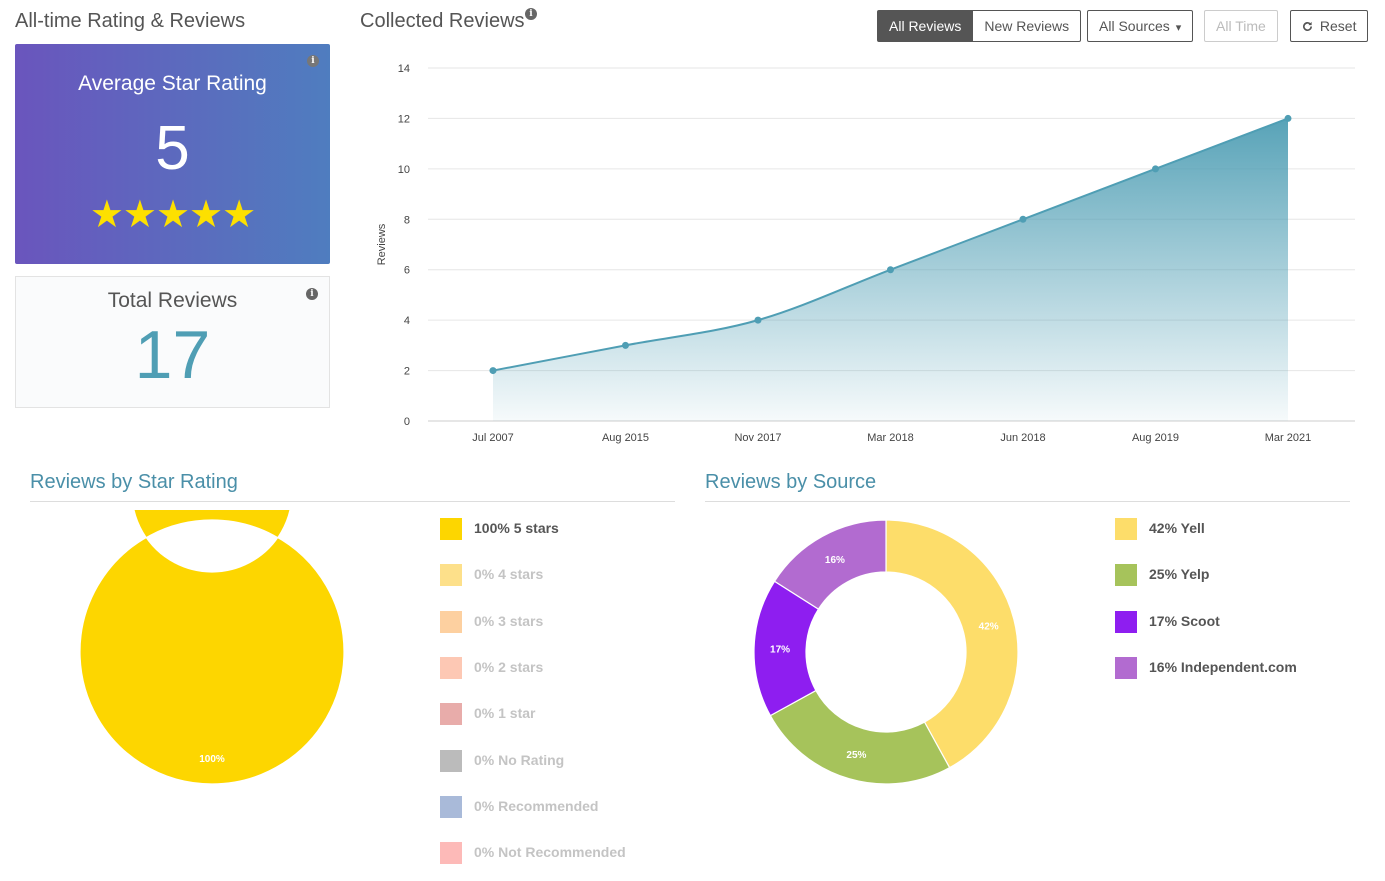  I want to click on sources-dropdown: All Sources ▾, so click(1140, 26).